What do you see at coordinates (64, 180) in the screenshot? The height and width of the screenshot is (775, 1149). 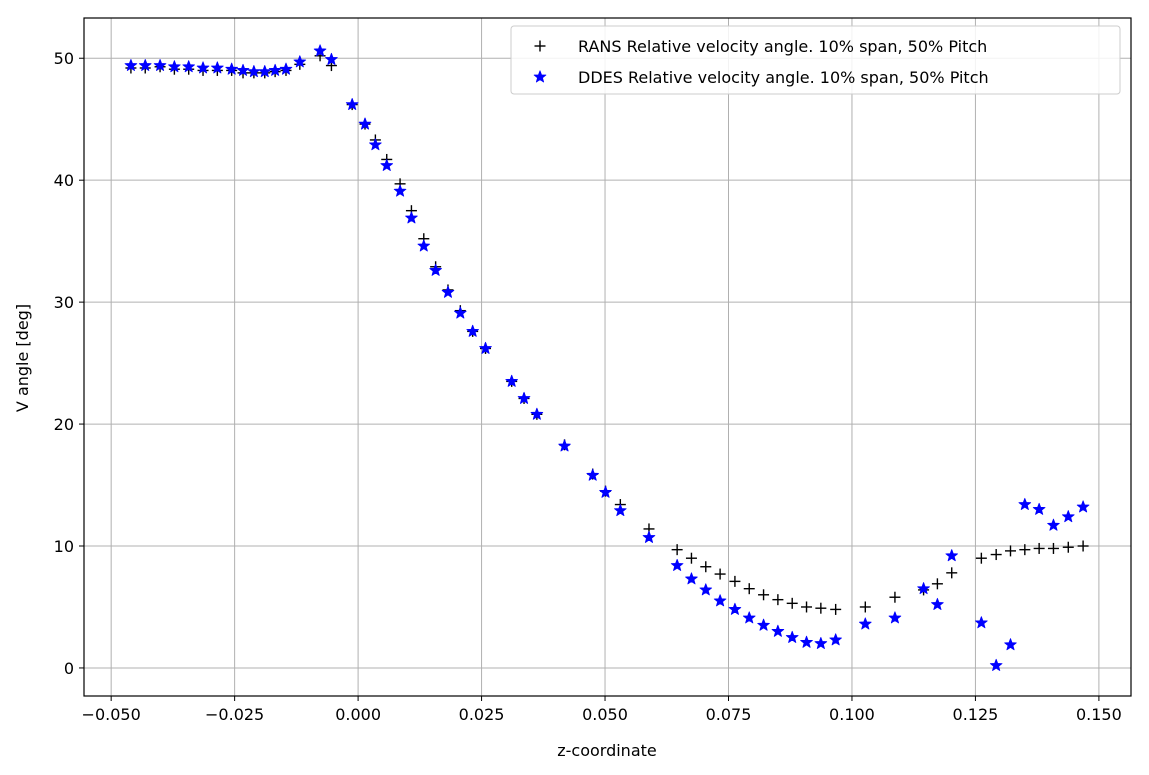 I see `y-tick-label: 40` at bounding box center [64, 180].